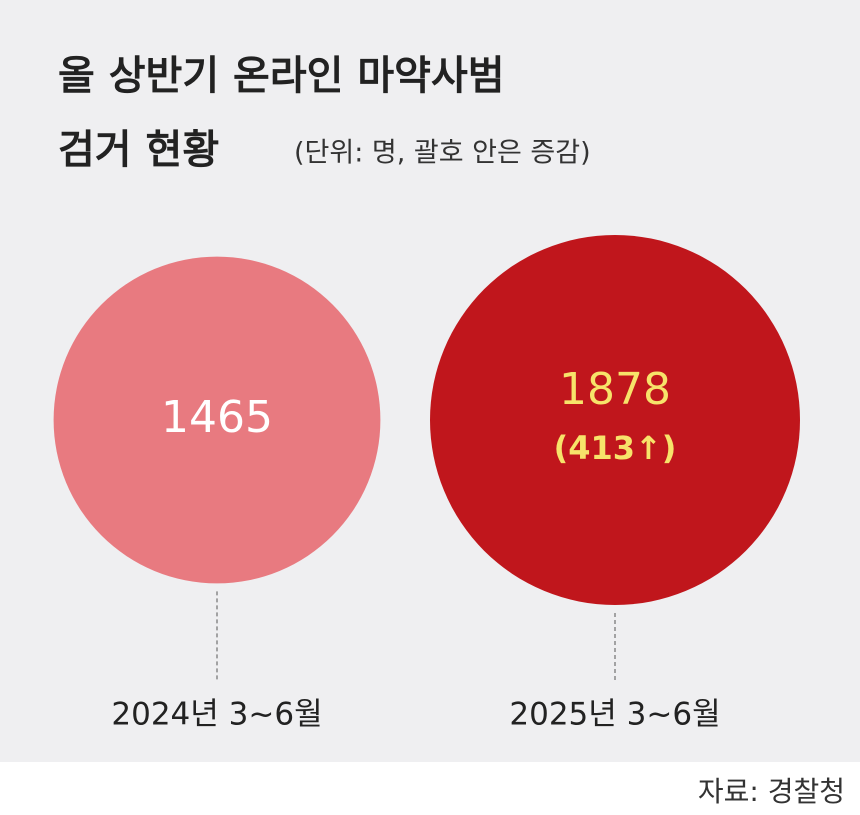 Image resolution: width=860 pixels, height=815 pixels. Describe the element at coordinates (615, 389) in the screenshot. I see `value-label: 1878` at that location.